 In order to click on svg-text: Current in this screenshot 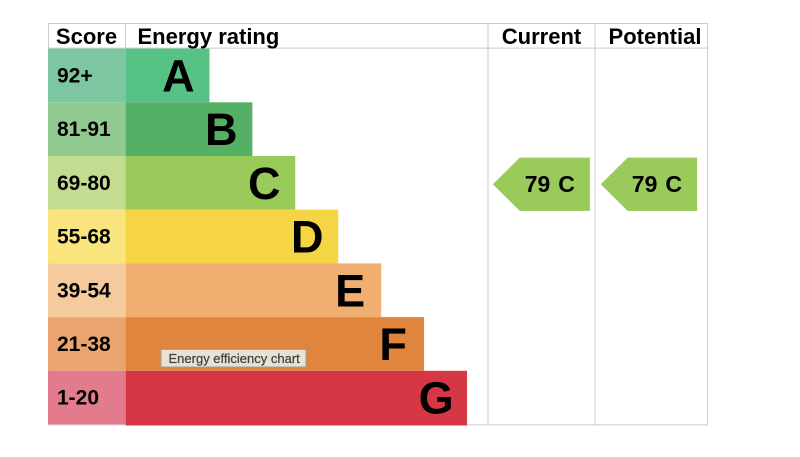, I will do `click(542, 36)`.